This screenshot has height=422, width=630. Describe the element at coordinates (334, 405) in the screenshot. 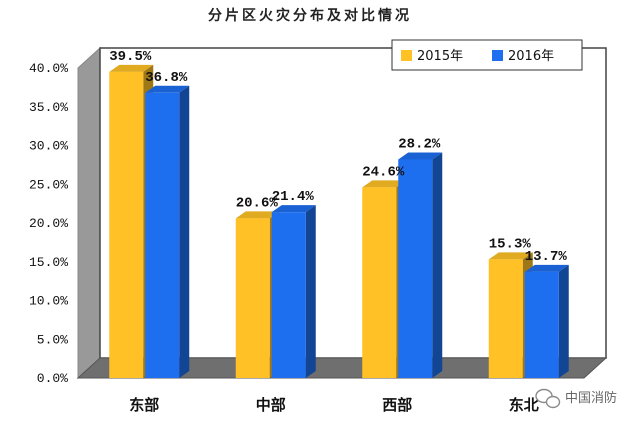

I see `x-axis-categories: 东部 中部 西部 东北` at that location.